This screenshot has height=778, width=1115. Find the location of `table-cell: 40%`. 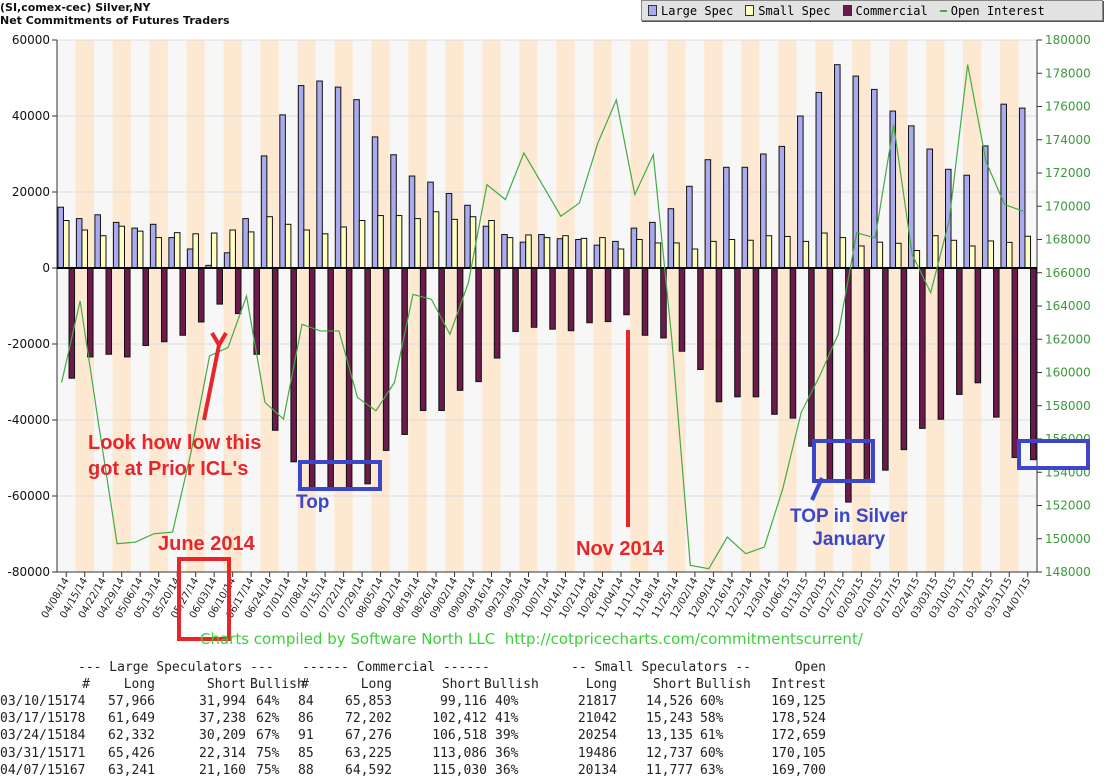

table-cell: 40% is located at coordinates (507, 701).